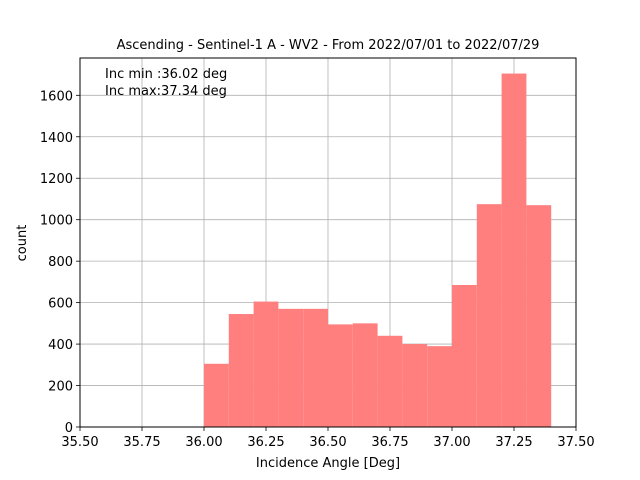 The image size is (640, 480). What do you see at coordinates (166, 91) in the screenshot?
I see `annotation-inc-max: Inc max:37.34 deg` at bounding box center [166, 91].